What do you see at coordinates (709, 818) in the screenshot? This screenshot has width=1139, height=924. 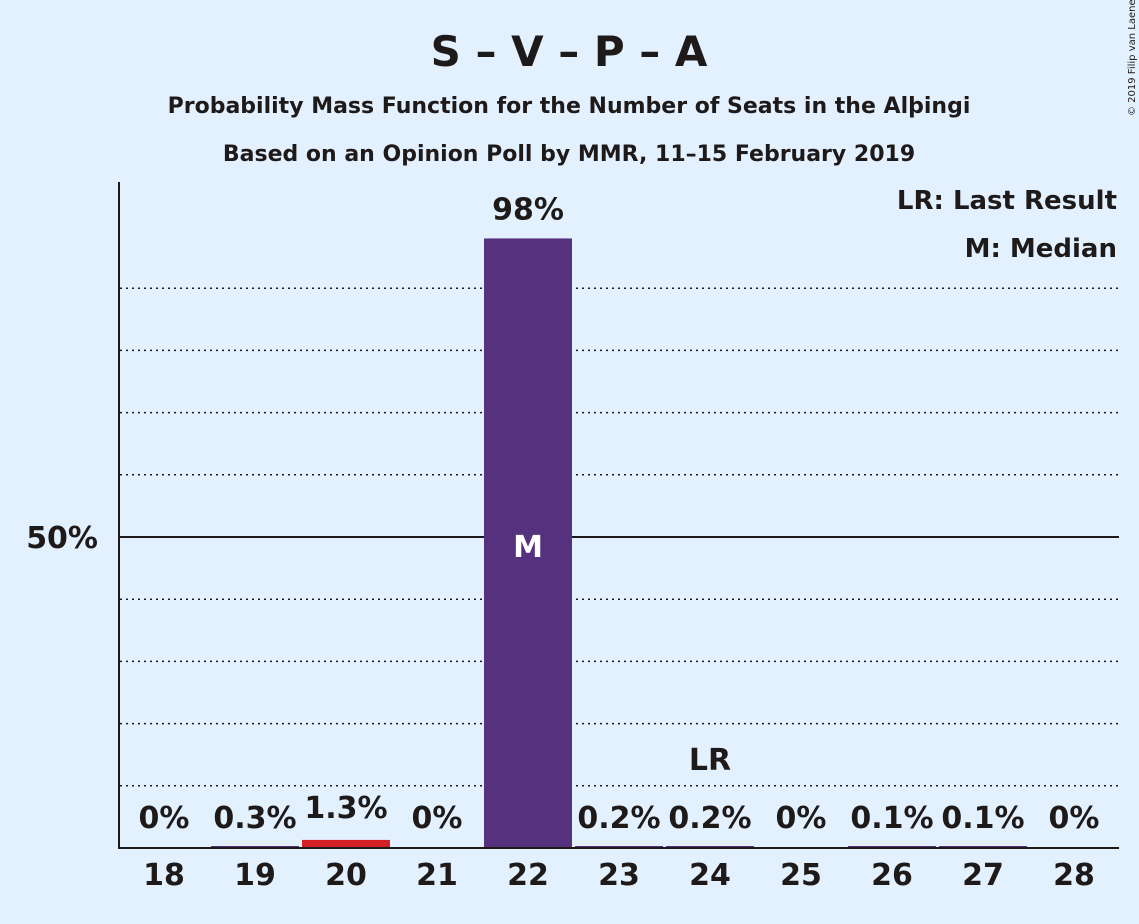 I see `data-label-24: 0.2%` at bounding box center [709, 818].